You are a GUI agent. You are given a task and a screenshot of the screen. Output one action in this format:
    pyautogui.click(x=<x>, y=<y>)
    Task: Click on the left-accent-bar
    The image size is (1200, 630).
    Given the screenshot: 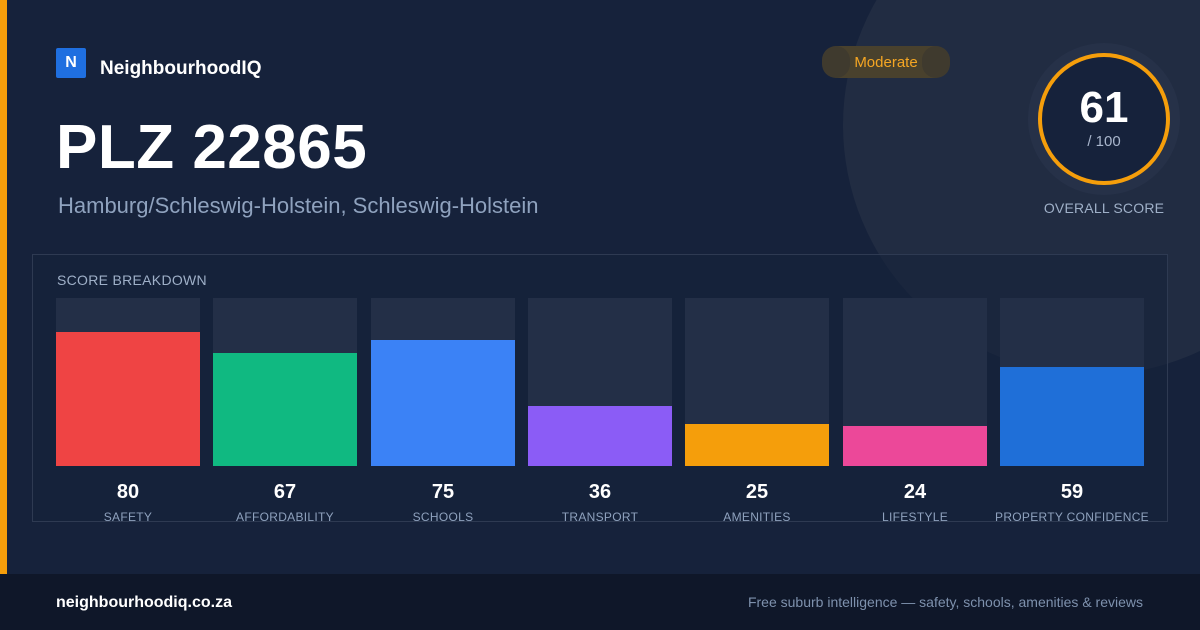 What is the action you would take?
    pyautogui.click(x=3, y=287)
    